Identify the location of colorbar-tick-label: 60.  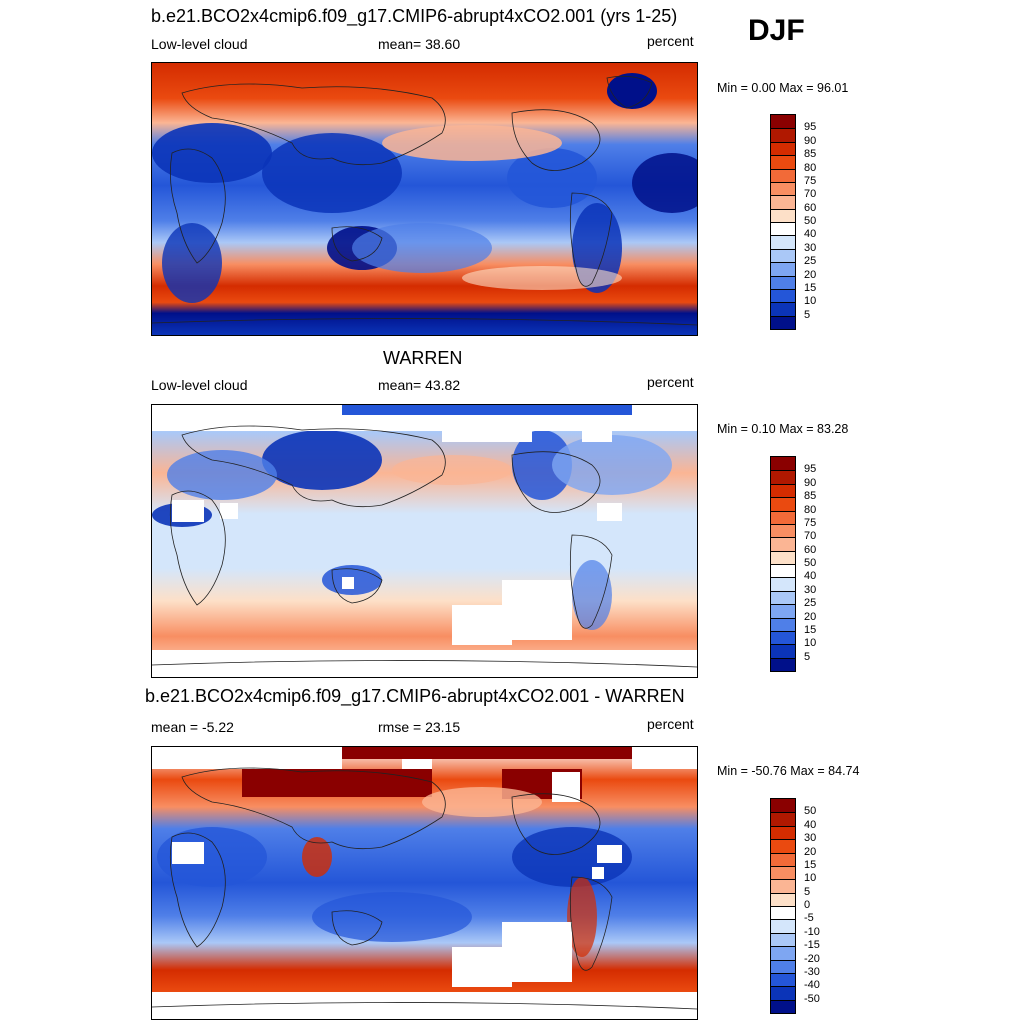
(810, 207).